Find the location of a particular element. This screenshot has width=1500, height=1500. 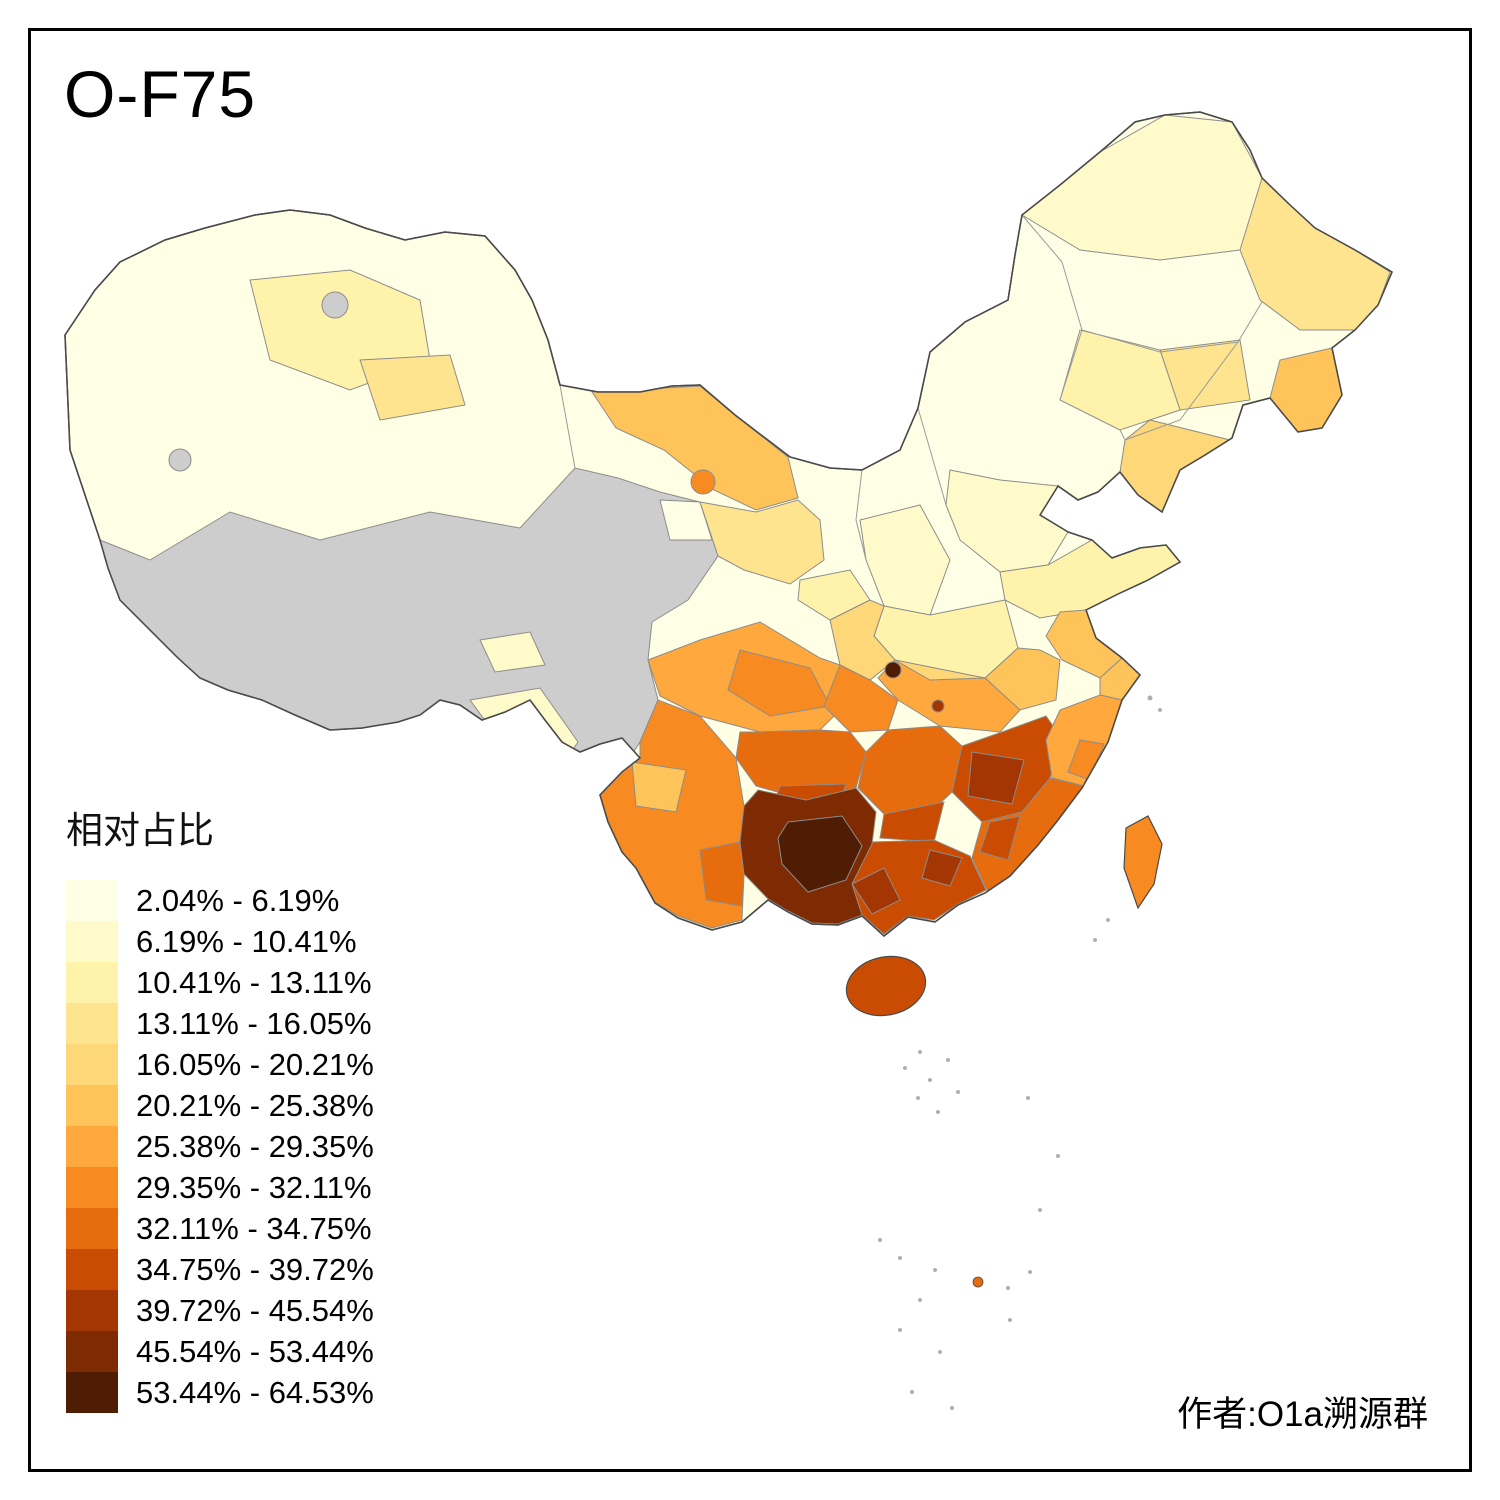

legend-title: 相对占比 is located at coordinates (140, 830).